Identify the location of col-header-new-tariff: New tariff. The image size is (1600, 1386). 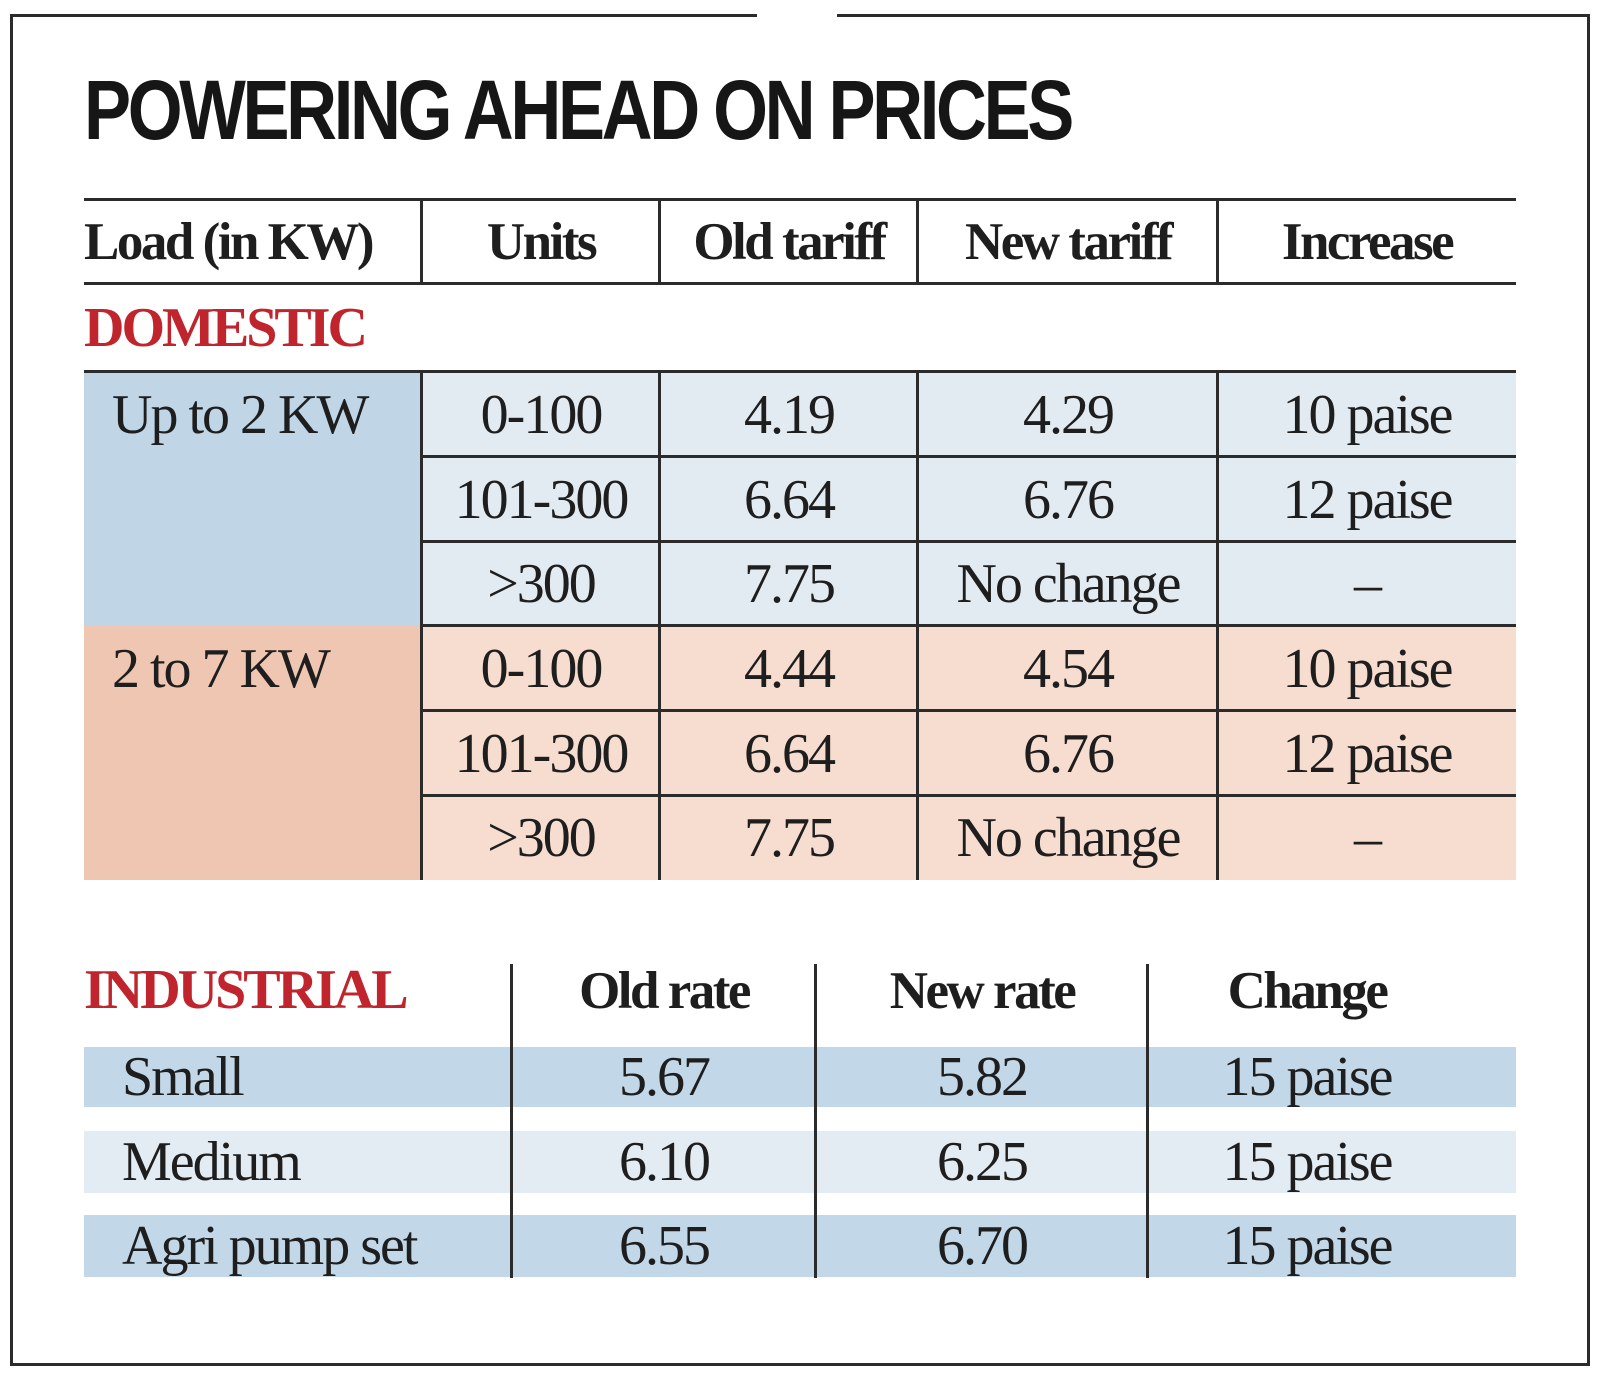
(1069, 241).